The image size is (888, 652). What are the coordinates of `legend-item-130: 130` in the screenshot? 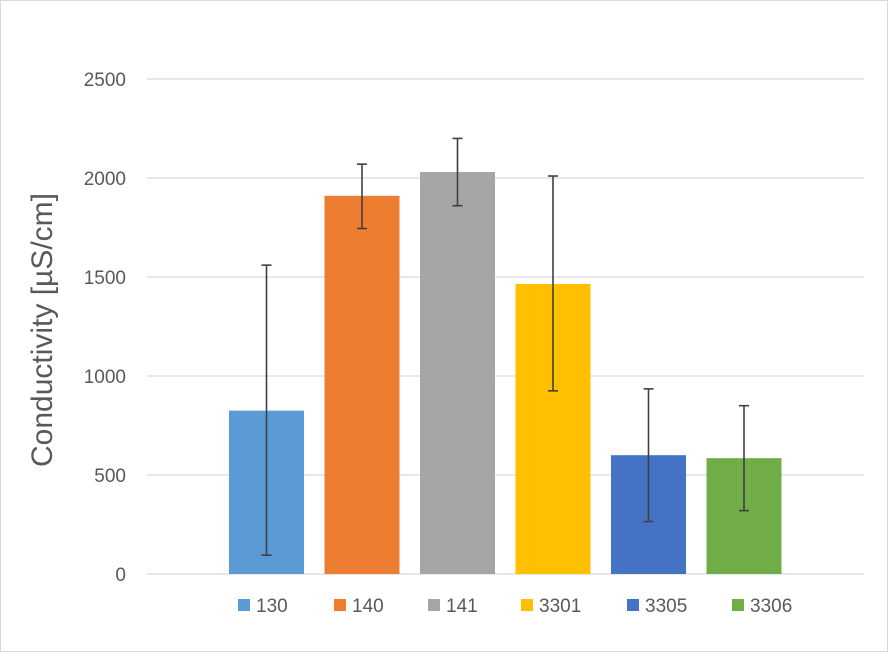 It's located at (263, 606).